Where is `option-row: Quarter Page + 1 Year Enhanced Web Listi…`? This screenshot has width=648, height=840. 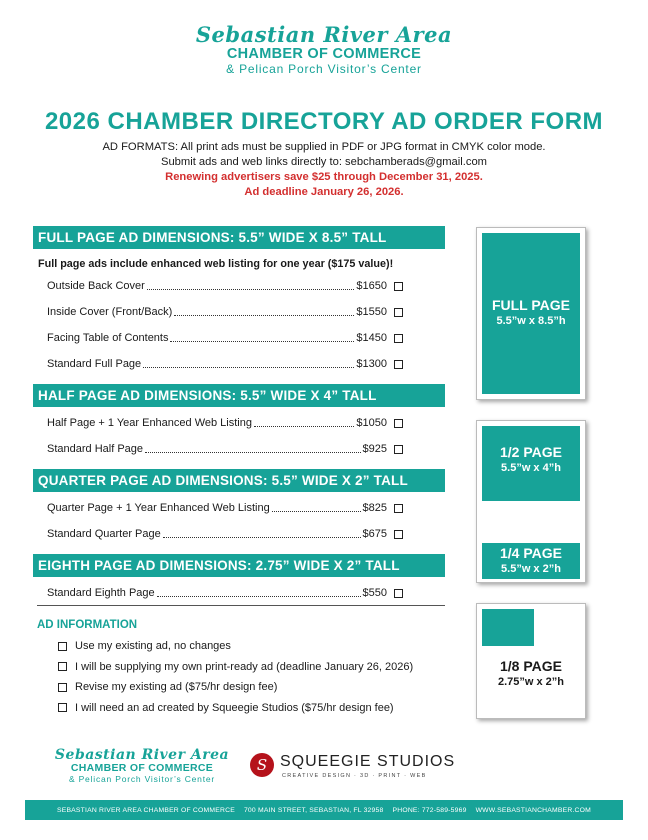 option-row: Quarter Page + 1 Year Enhanced Web Listi… is located at coordinates (239, 508).